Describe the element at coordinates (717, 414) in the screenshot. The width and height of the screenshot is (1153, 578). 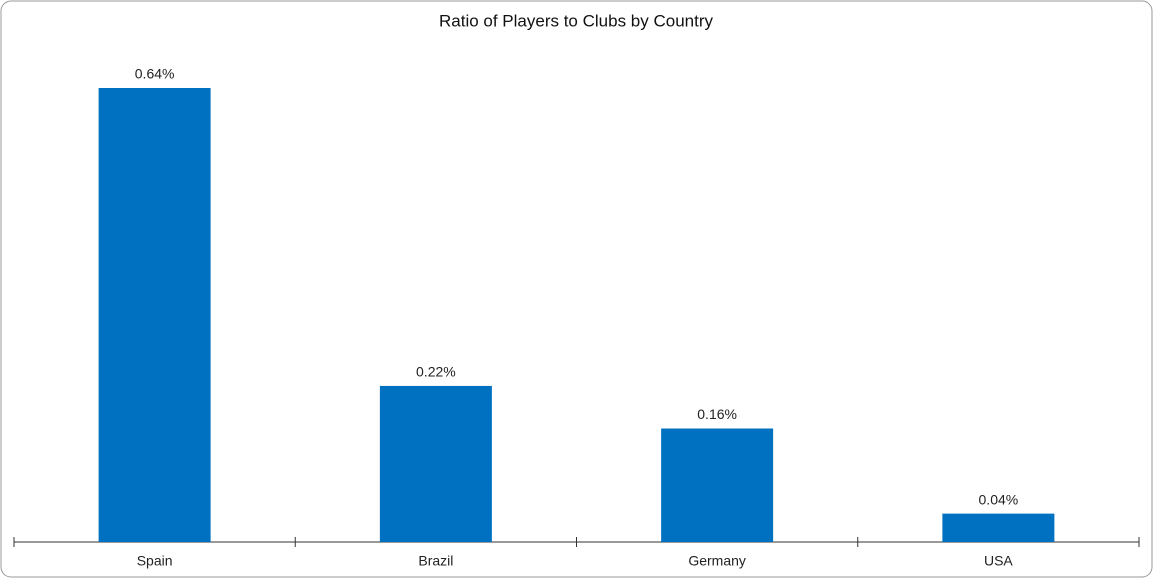
I see `value-label: 0.16%` at that location.